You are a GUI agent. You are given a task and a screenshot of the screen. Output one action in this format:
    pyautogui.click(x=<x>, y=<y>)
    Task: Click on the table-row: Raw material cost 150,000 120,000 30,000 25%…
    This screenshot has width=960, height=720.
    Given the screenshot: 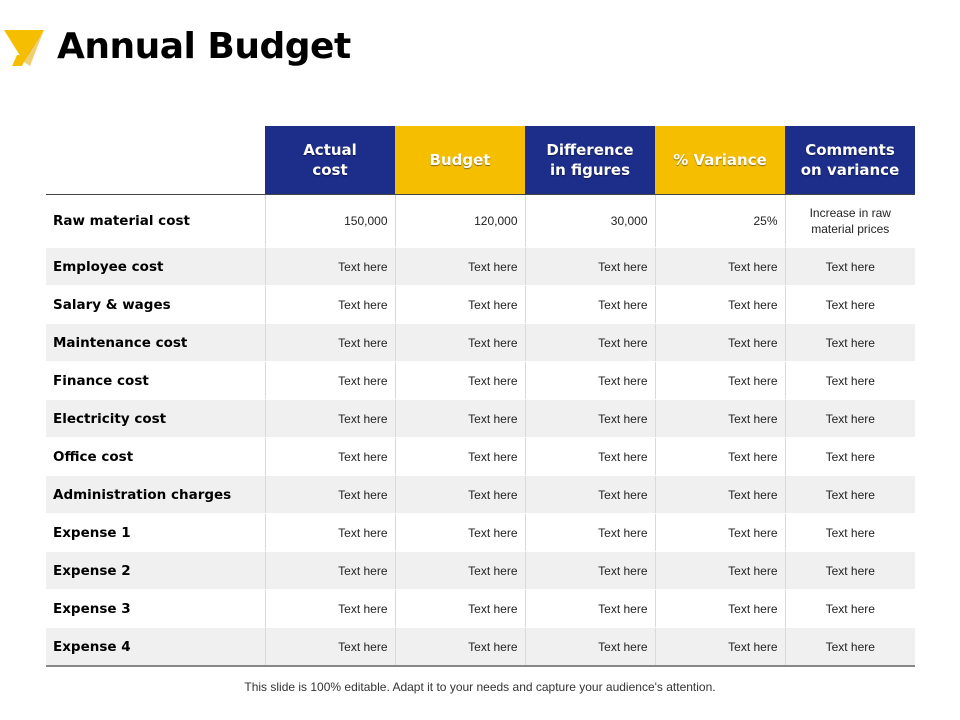 What is the action you would take?
    pyautogui.click(x=480, y=221)
    